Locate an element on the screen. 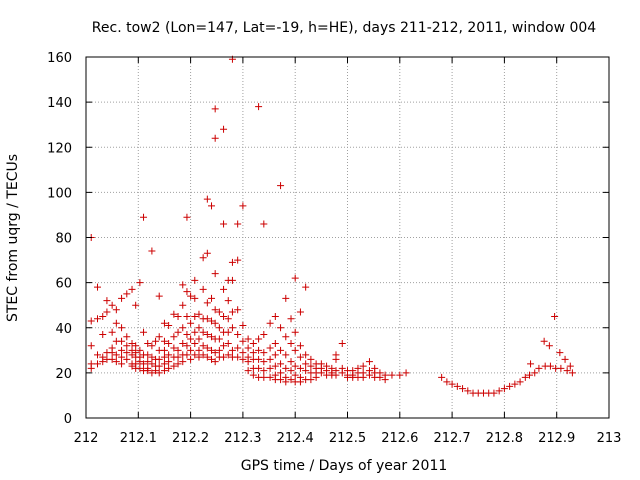 This screenshot has width=640, height=480. y-tick-label: 0 is located at coordinates (68, 419).